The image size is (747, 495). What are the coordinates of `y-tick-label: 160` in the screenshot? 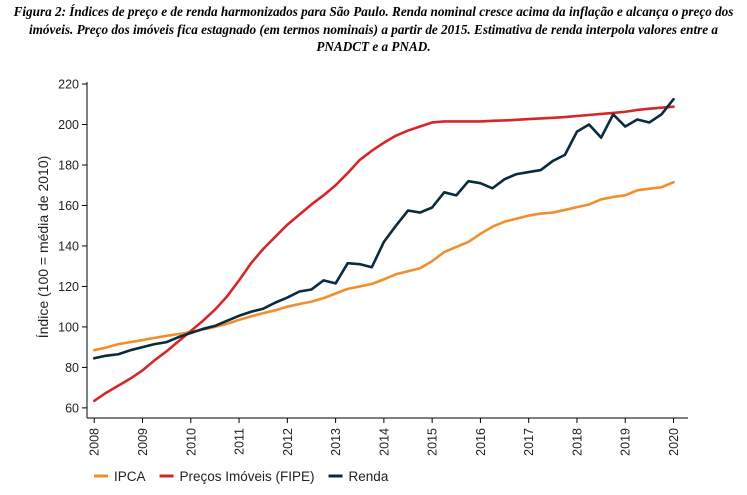 It's located at (68, 206).